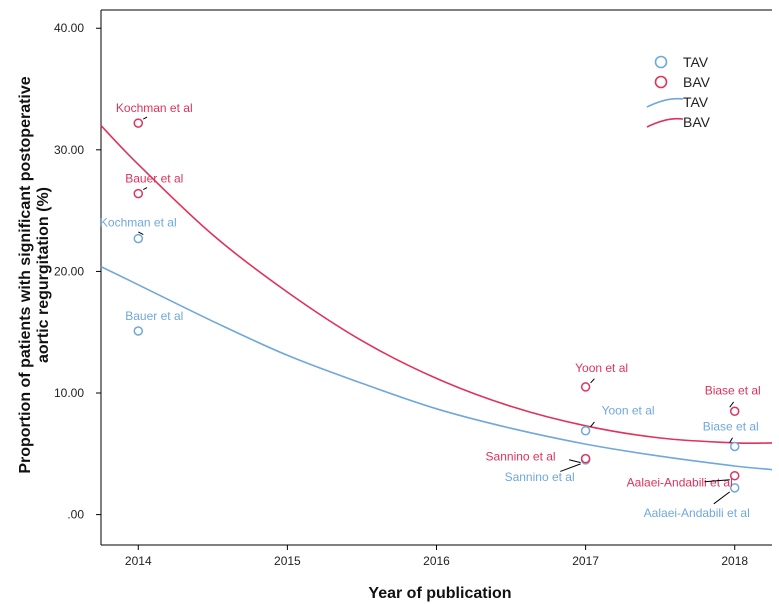  Describe the element at coordinates (734, 561) in the screenshot. I see `x-tick-label: 2018` at that location.